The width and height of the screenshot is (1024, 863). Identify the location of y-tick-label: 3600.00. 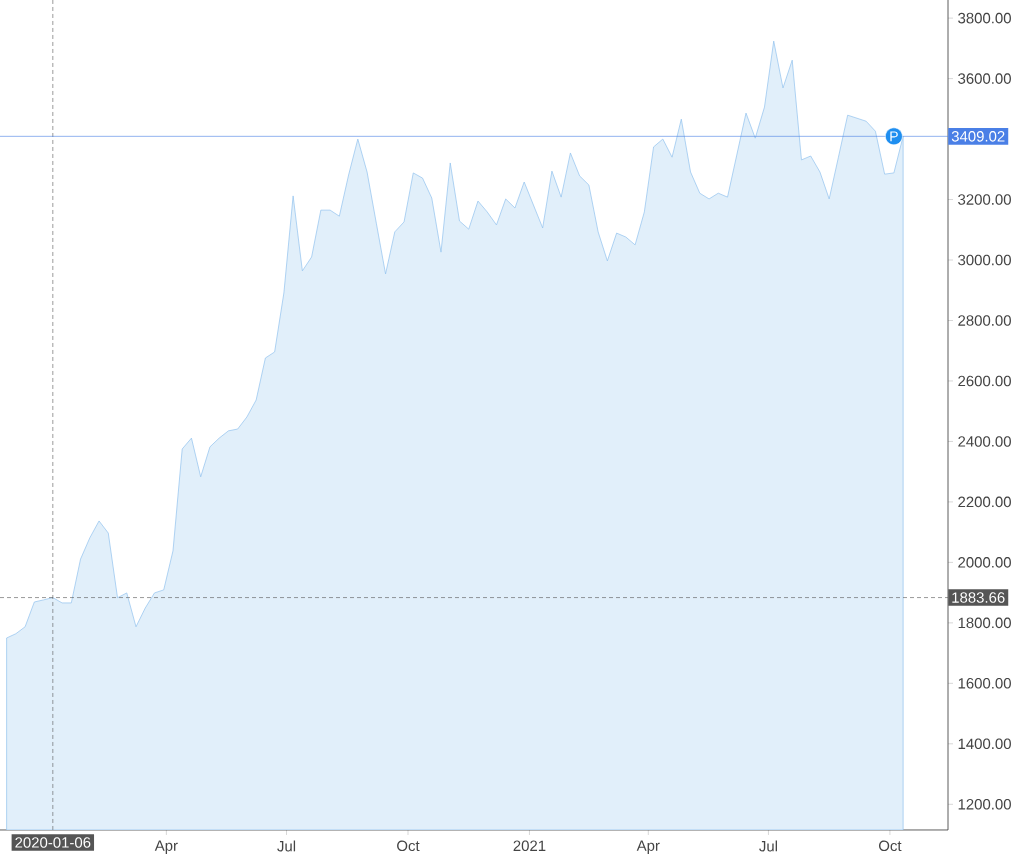
(984, 78).